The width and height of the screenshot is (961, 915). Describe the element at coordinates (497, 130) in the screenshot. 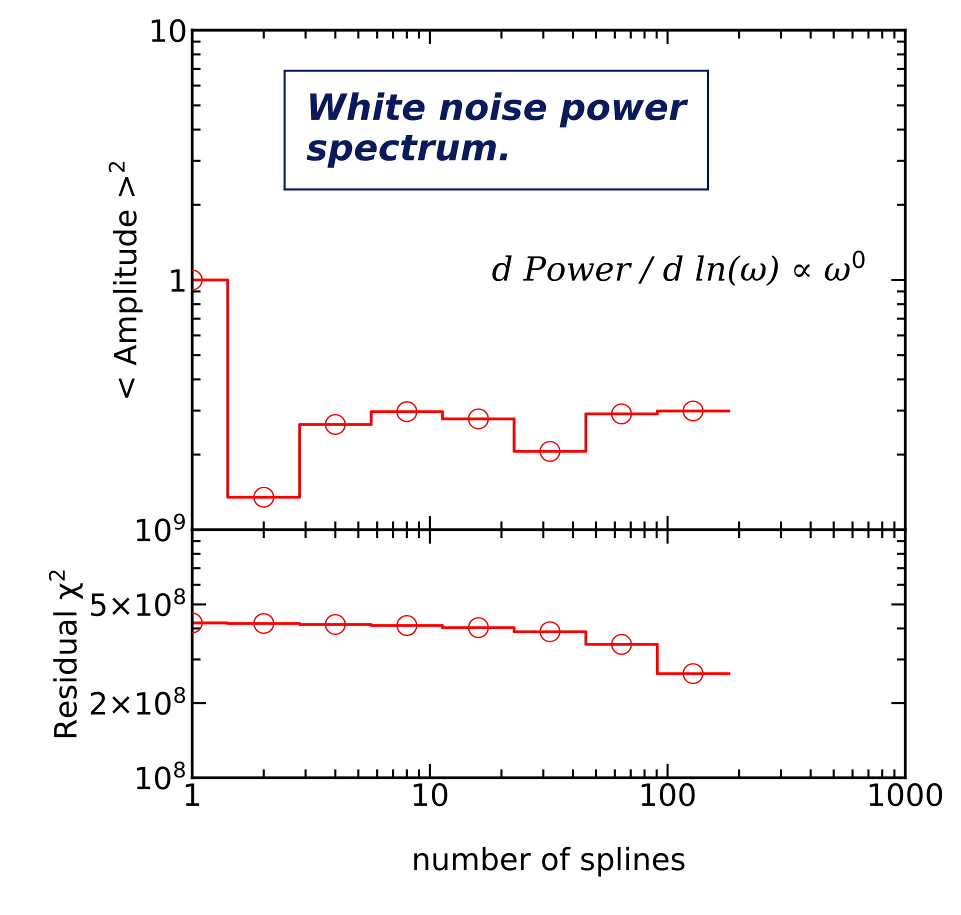

I see `annotation: White noise power spectrum.` at that location.